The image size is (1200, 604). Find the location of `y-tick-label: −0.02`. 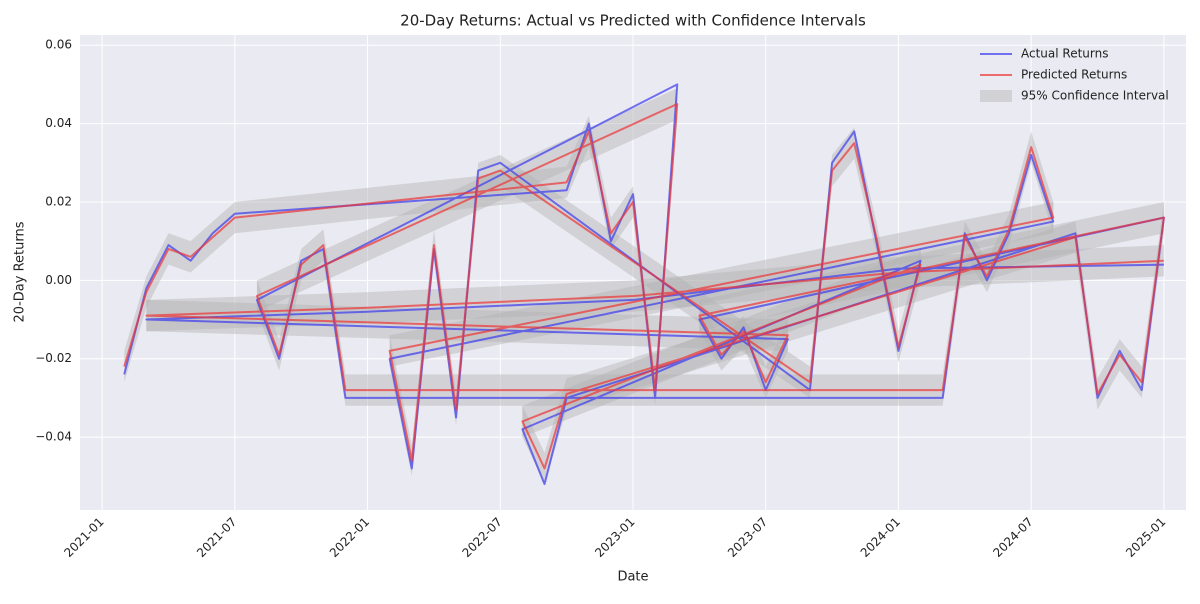

y-tick-label: −0.02 is located at coordinates (53, 358).